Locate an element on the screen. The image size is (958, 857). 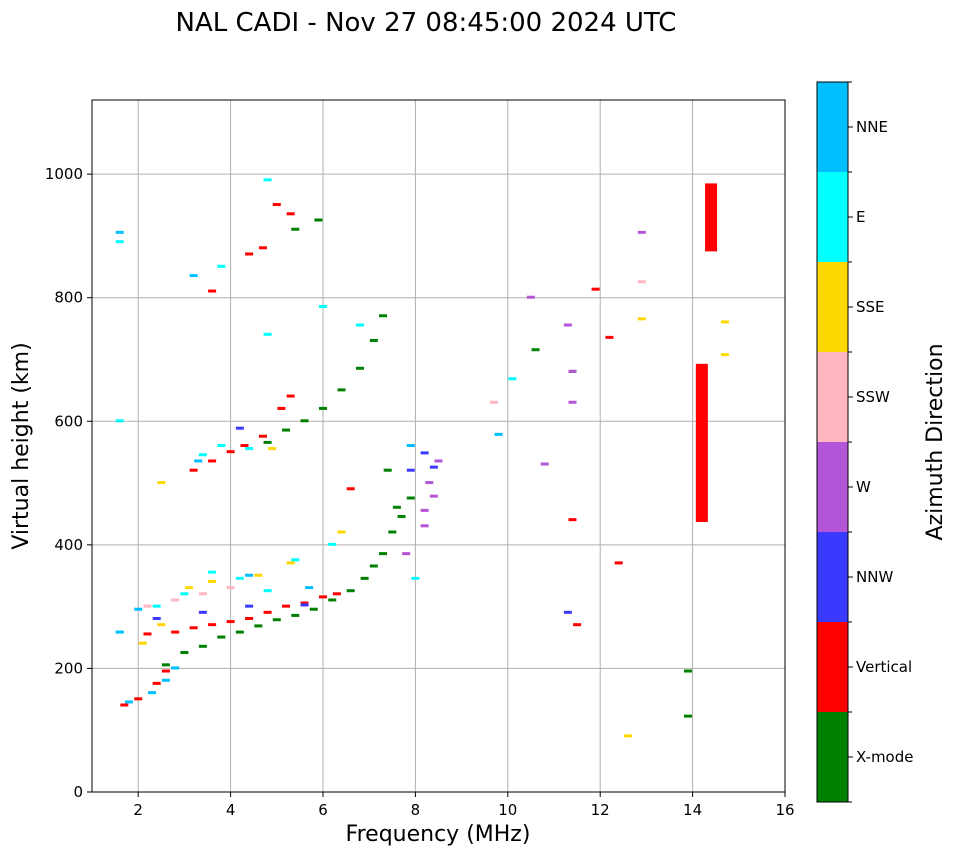
x-tick-label: 4 is located at coordinates (231, 810).